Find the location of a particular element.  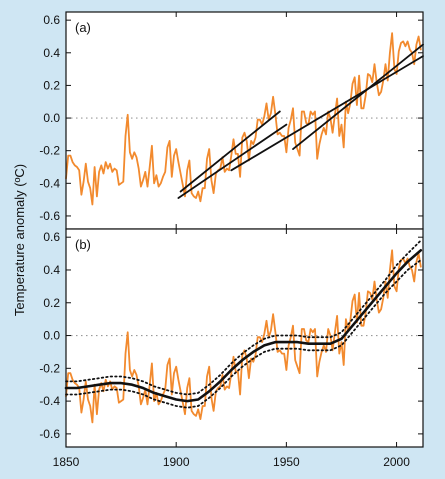

x-tick-label: 1950 is located at coordinates (286, 462).